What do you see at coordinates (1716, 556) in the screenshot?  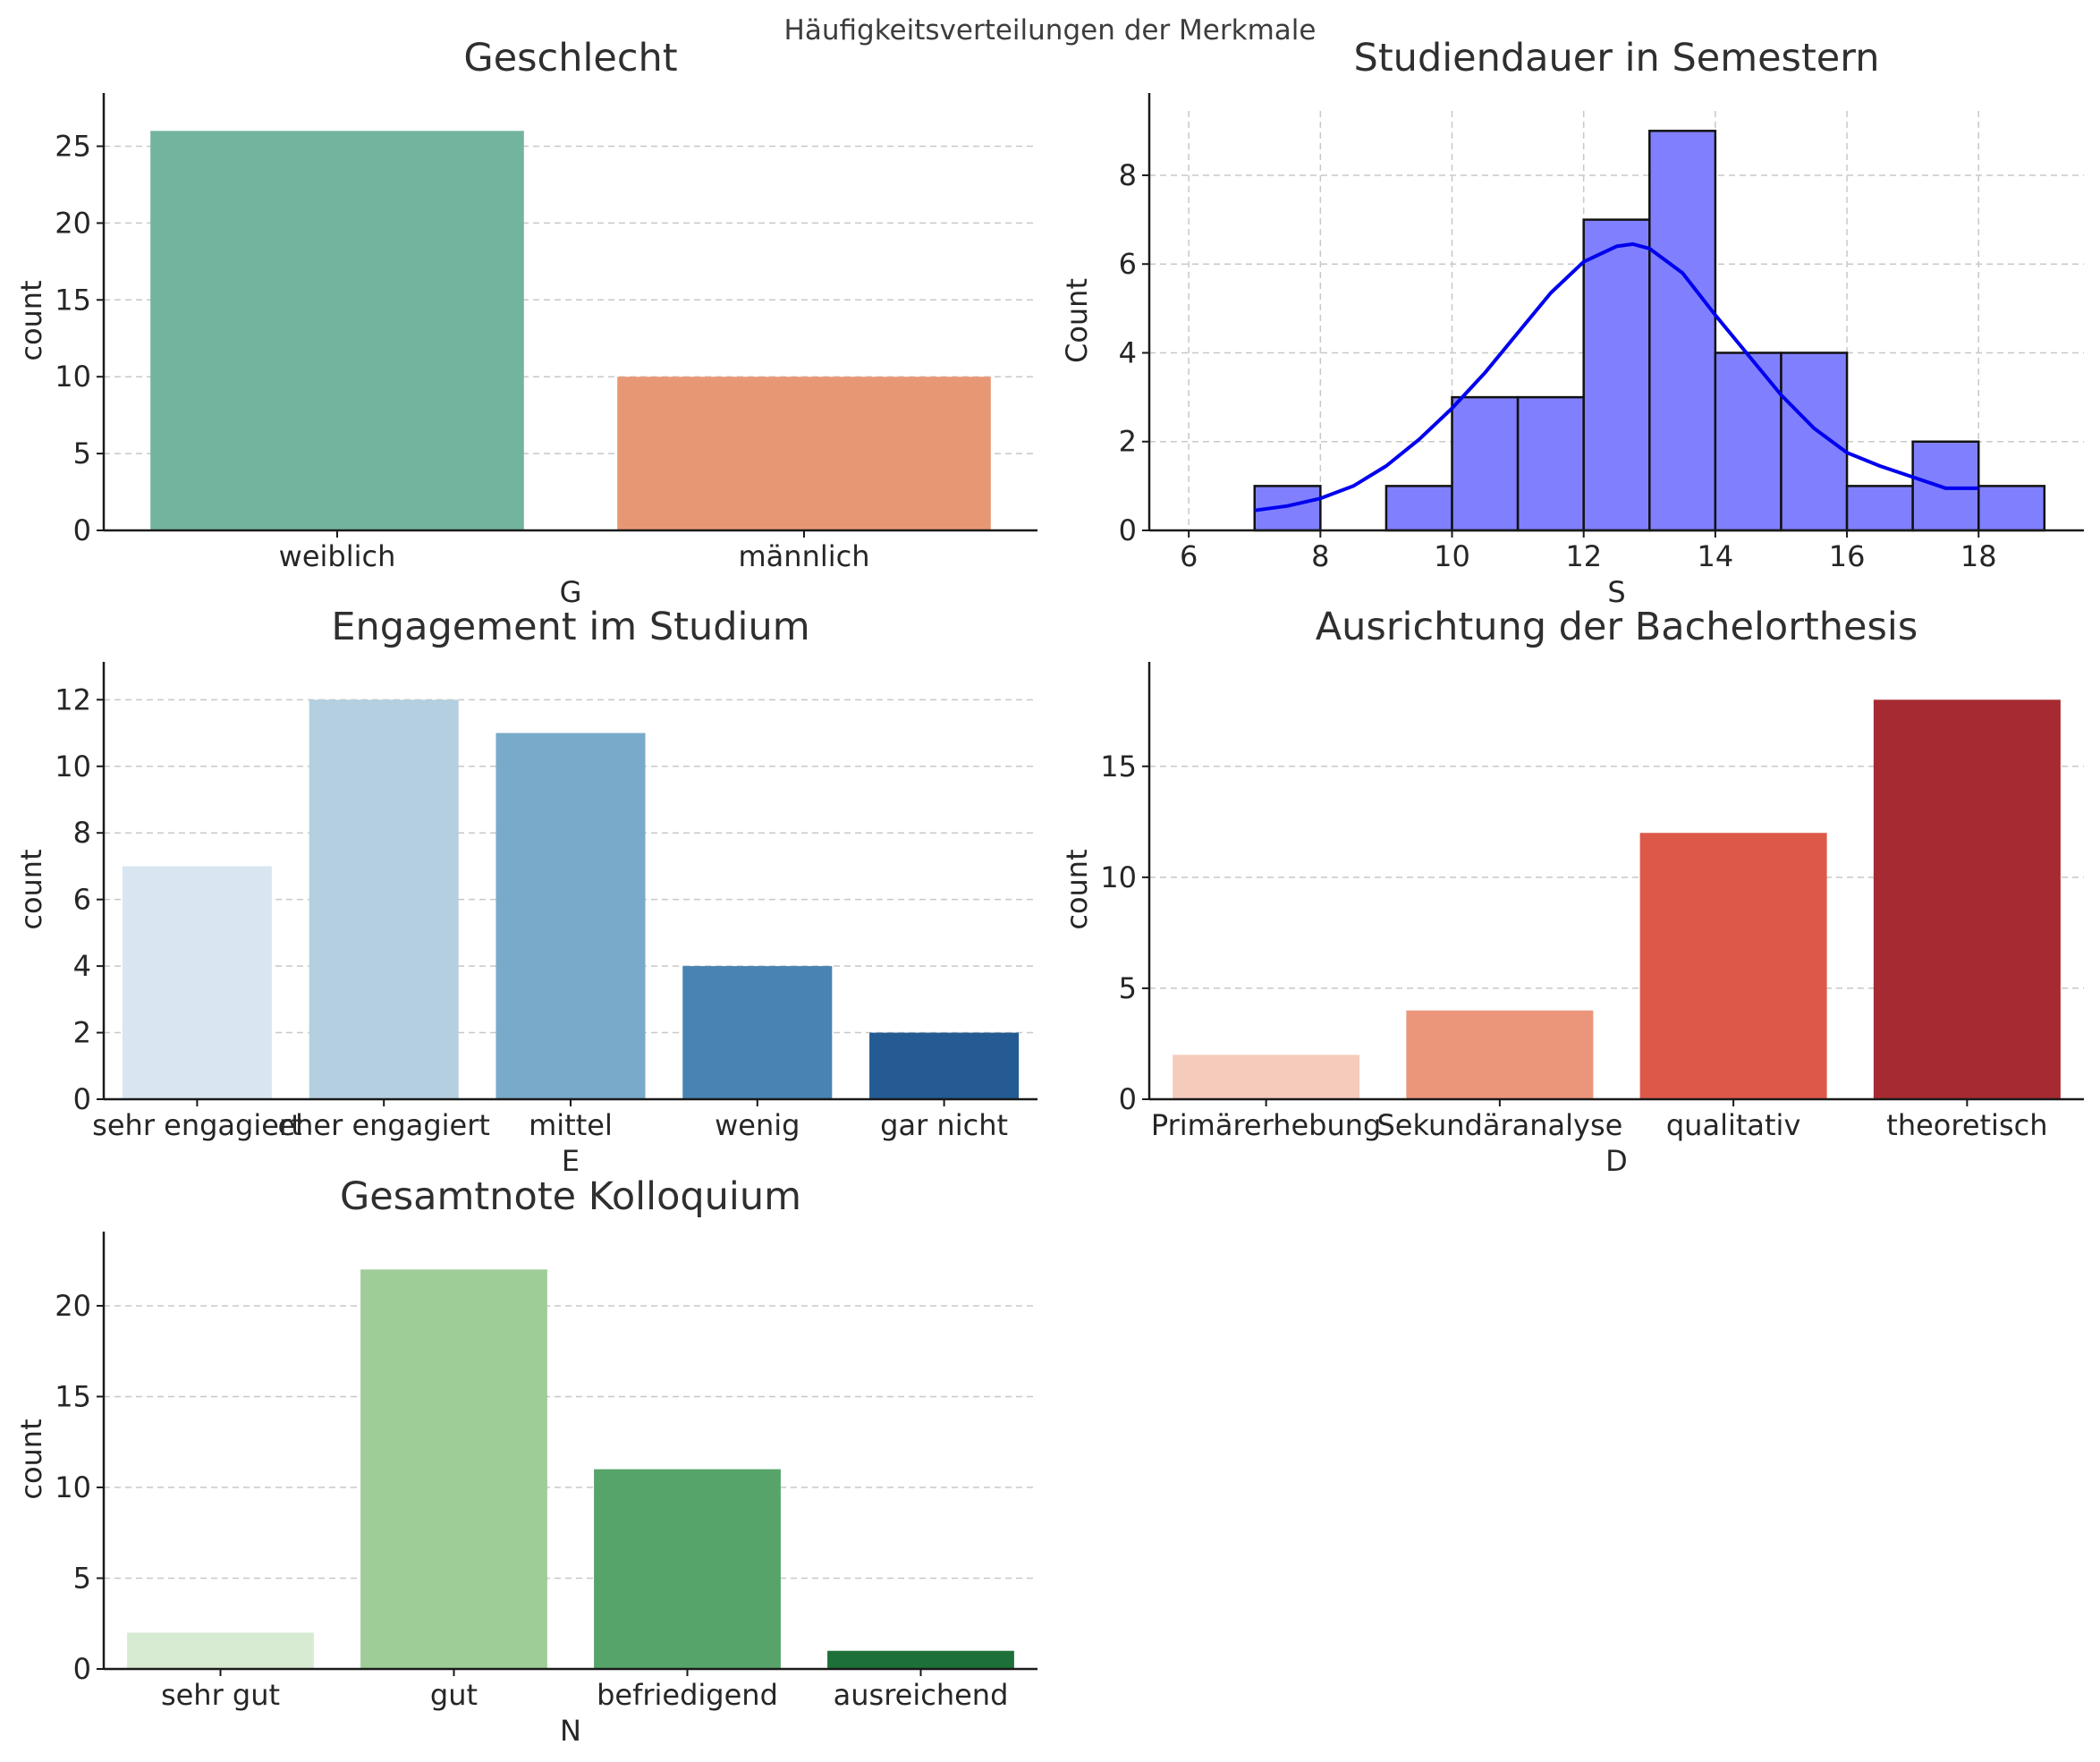 I see `x-tick-label: 14` at bounding box center [1716, 556].